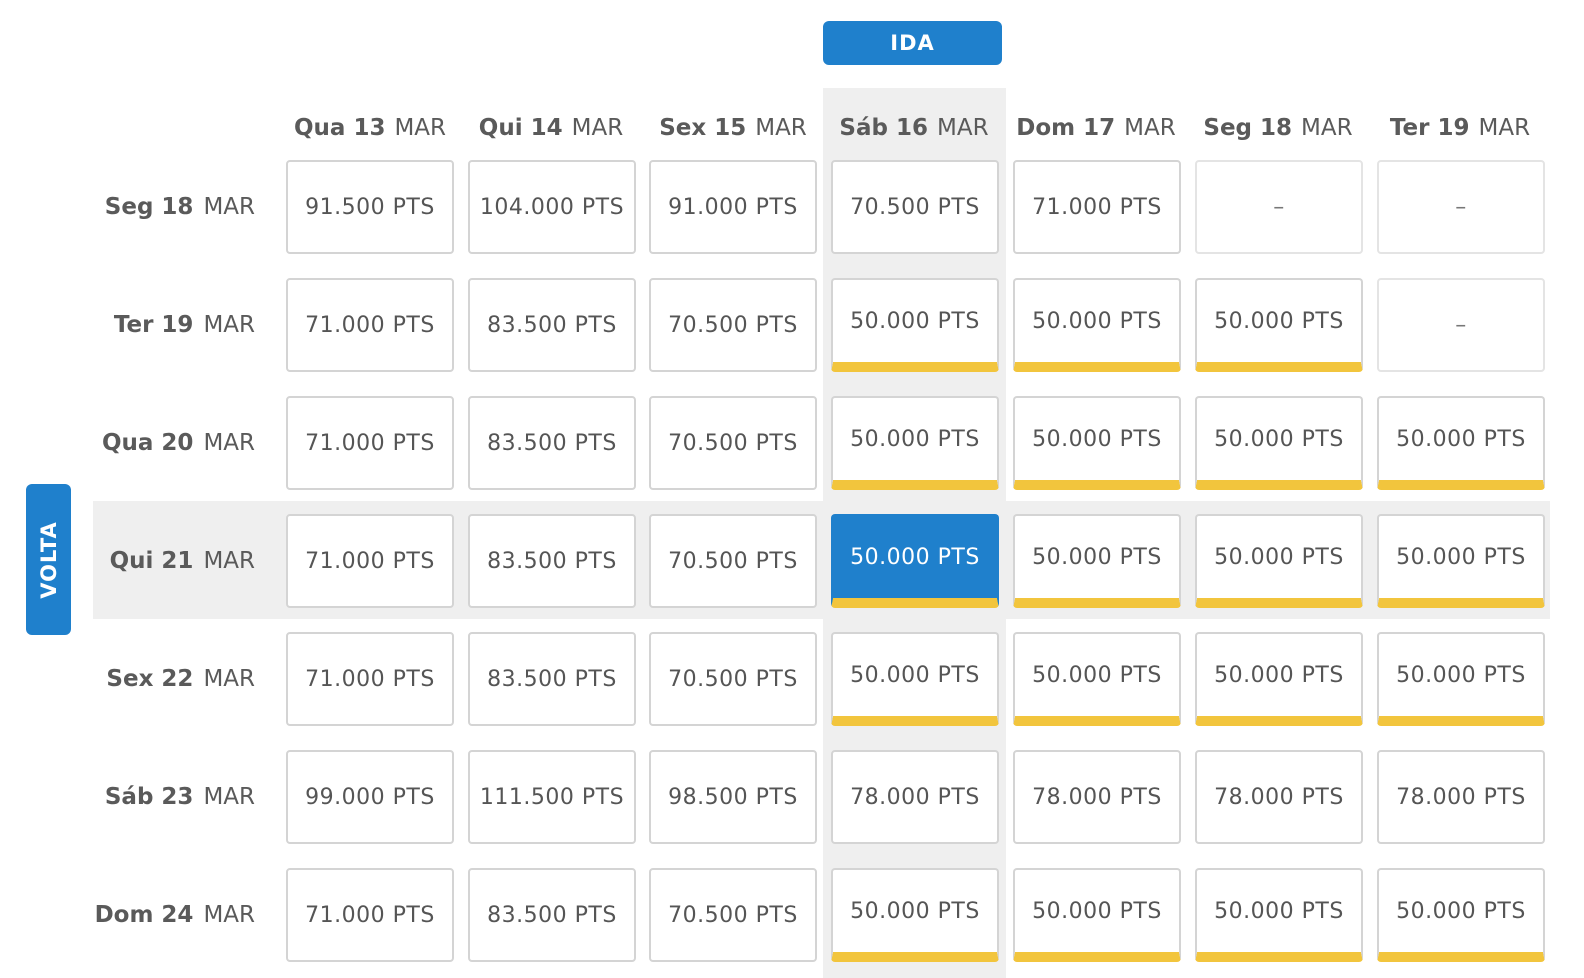 This screenshot has height=978, width=1584. I want to click on price-cell: 98.500 PTS, so click(733, 797).